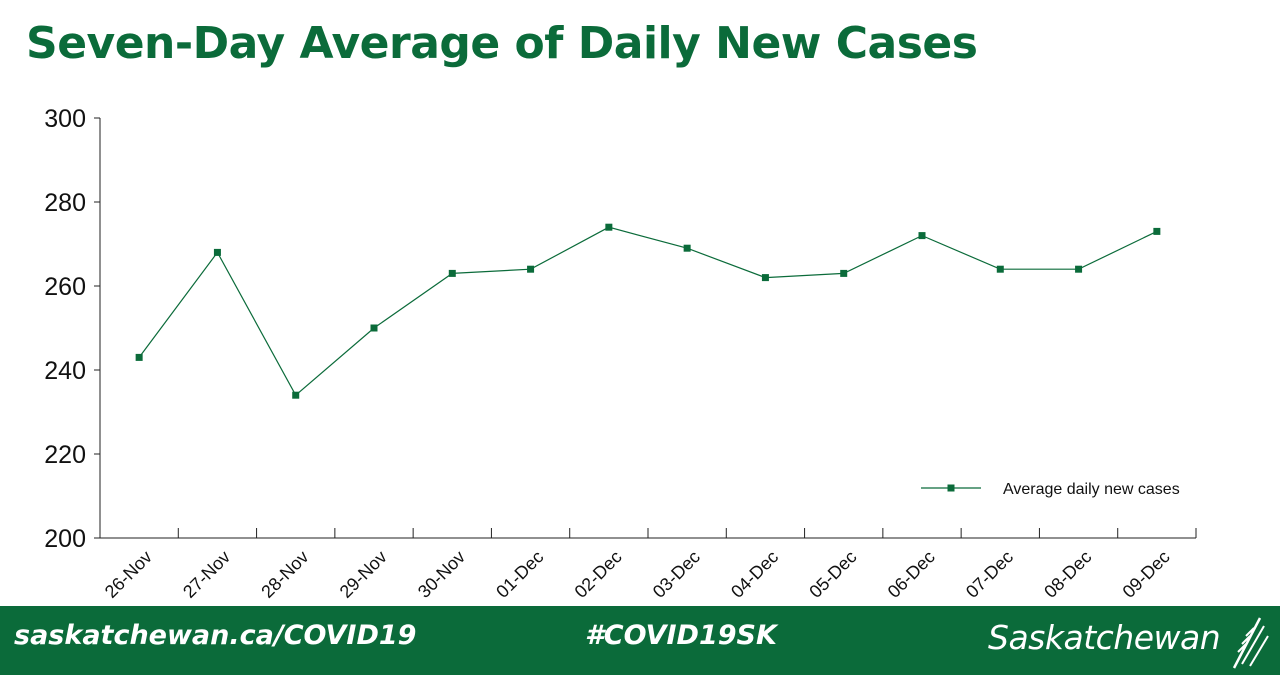  Describe the element at coordinates (1104, 637) in the screenshot. I see `footer-brand-logo: Saskatchewan` at that location.